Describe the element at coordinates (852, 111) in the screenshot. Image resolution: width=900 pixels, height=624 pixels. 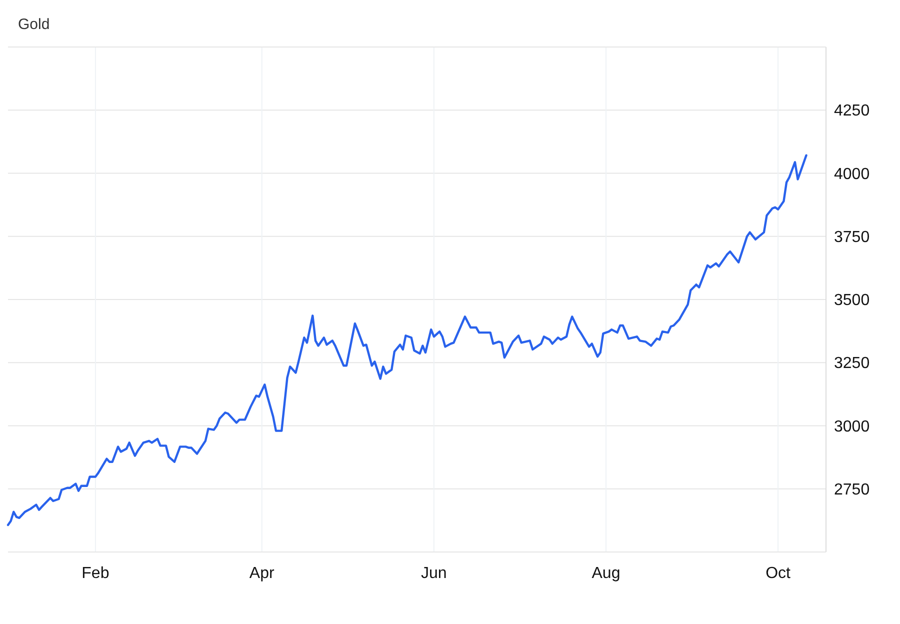
I see `y-tick-label: 4250` at that location.